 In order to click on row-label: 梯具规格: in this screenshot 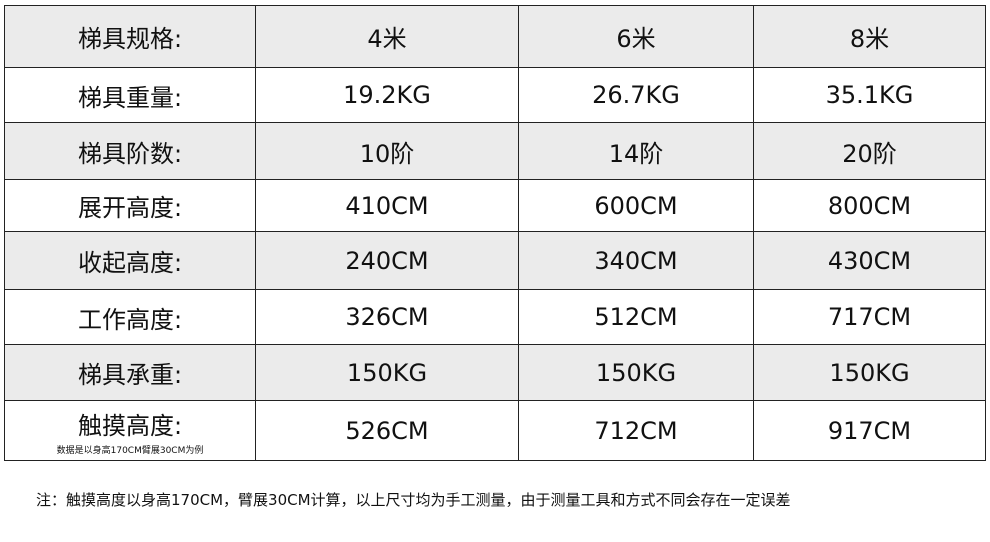, I will do `click(130, 36)`.